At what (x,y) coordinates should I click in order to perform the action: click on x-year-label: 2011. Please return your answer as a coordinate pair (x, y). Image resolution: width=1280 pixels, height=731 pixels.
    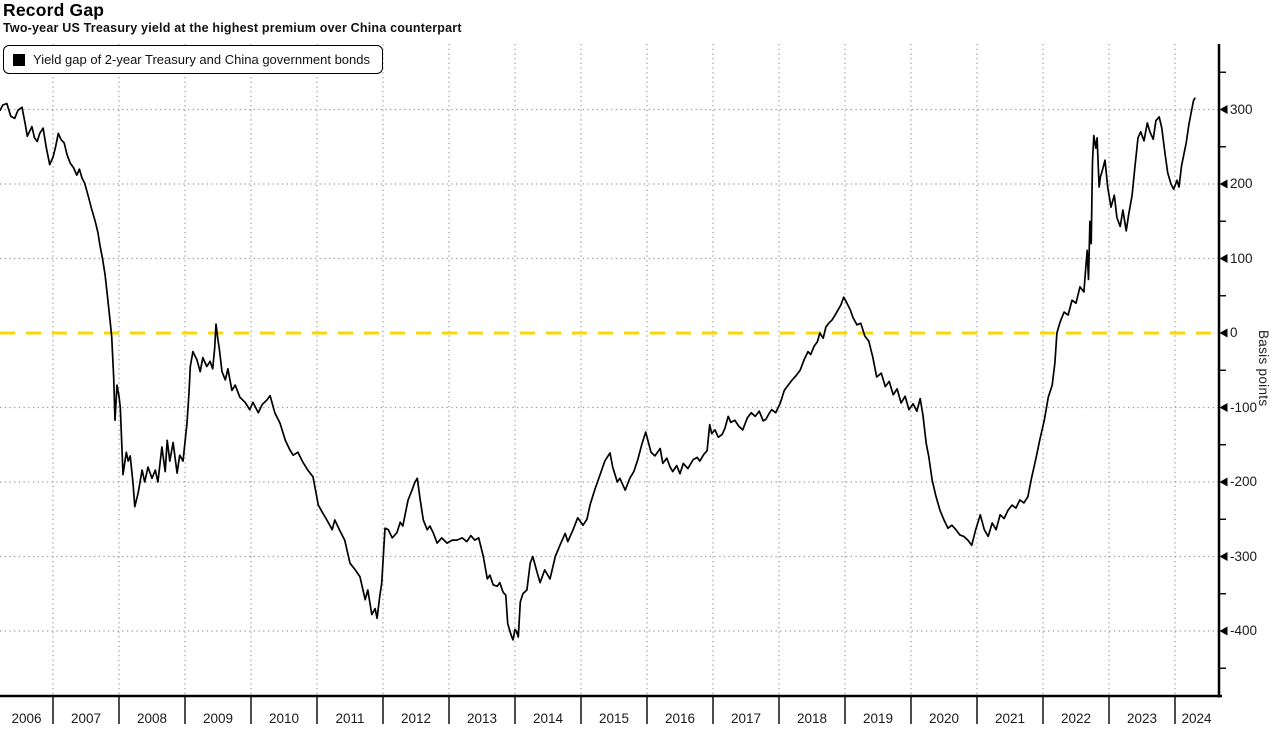
    Looking at the image, I should click on (350, 718).